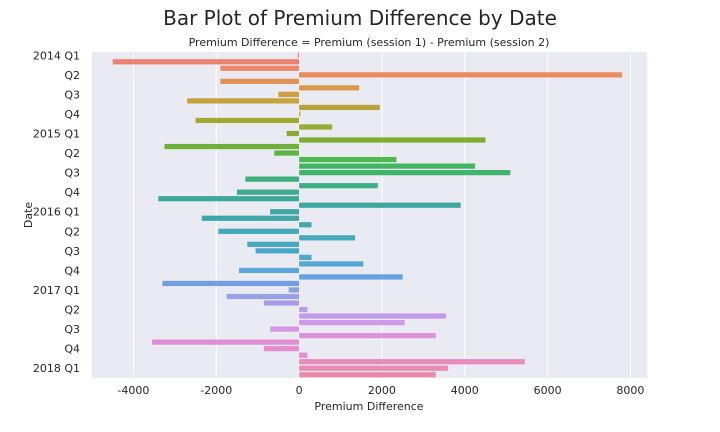 This screenshot has height=432, width=720. Describe the element at coordinates (465, 390) in the screenshot. I see `x-tick-label: 4000` at that location.